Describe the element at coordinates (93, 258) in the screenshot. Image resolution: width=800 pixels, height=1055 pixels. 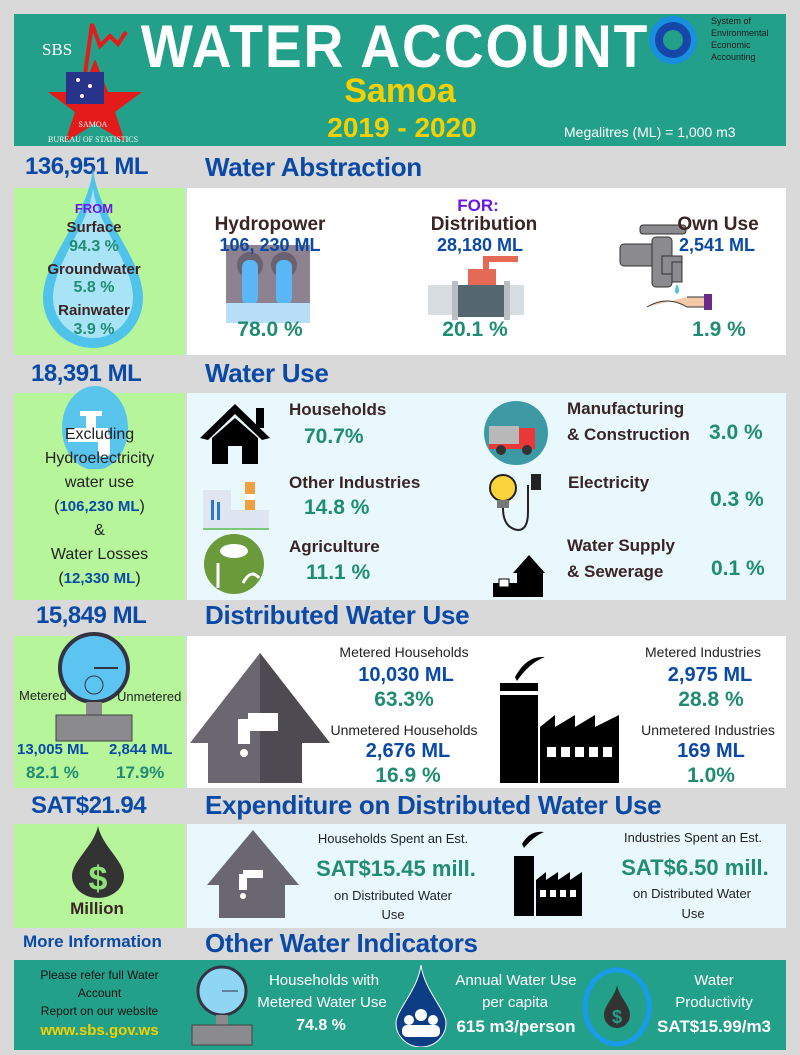
I see `water-drop-icon` at that location.